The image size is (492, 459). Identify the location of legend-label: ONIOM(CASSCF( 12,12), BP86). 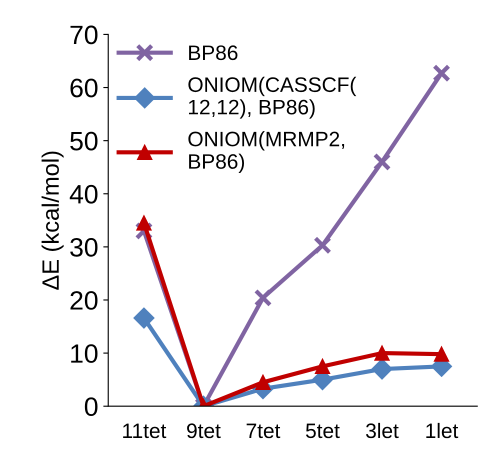
(272, 97).